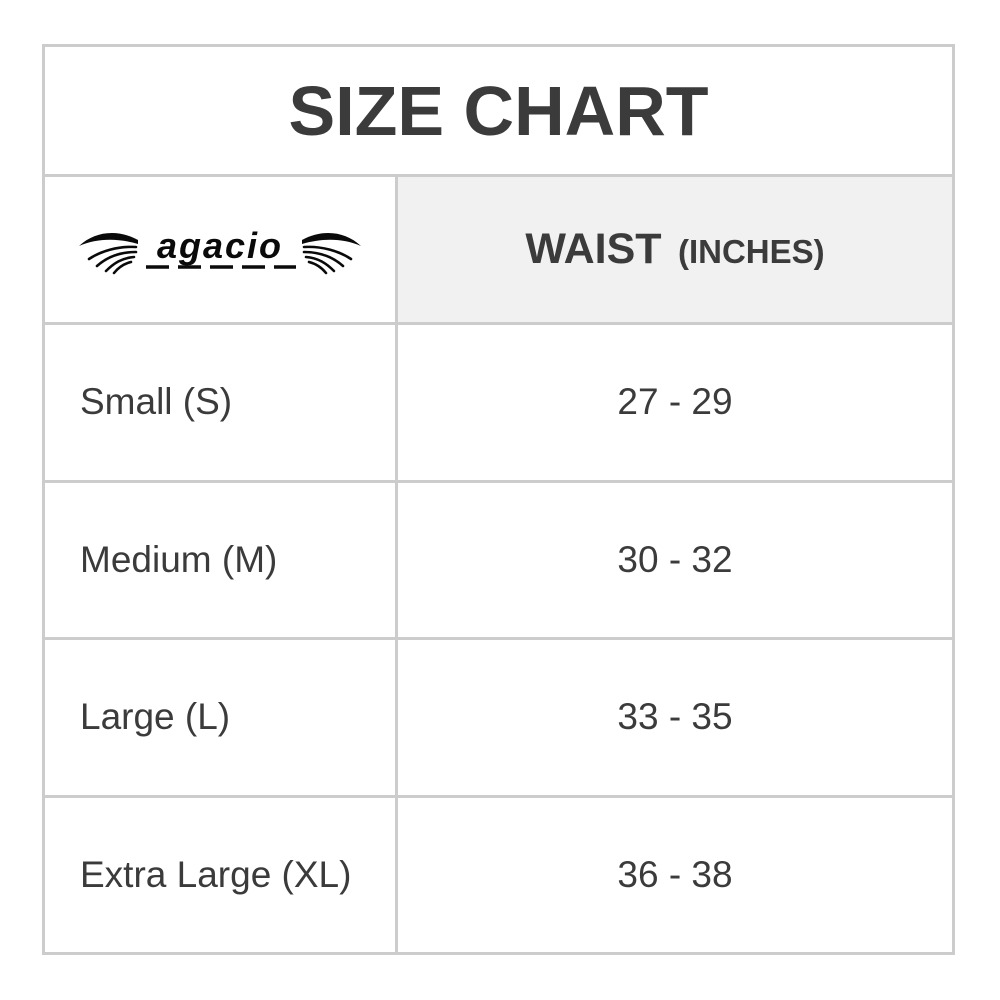 This screenshot has width=1000, height=1000. I want to click on agacio-logo-icon: agacio, so click(220, 249).